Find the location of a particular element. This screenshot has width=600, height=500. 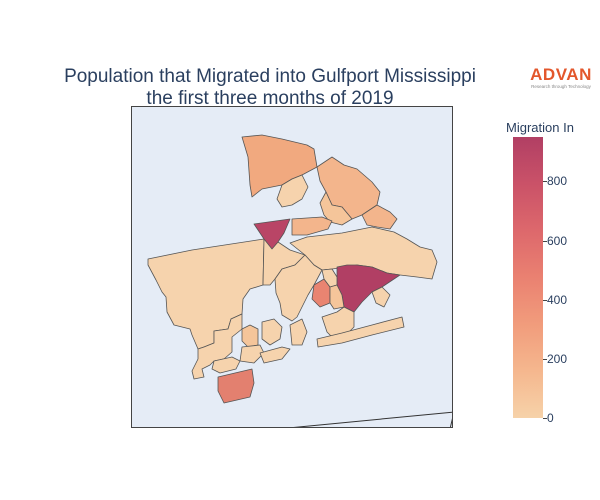

colorbar-tick-label: 0 is located at coordinates (550, 418).